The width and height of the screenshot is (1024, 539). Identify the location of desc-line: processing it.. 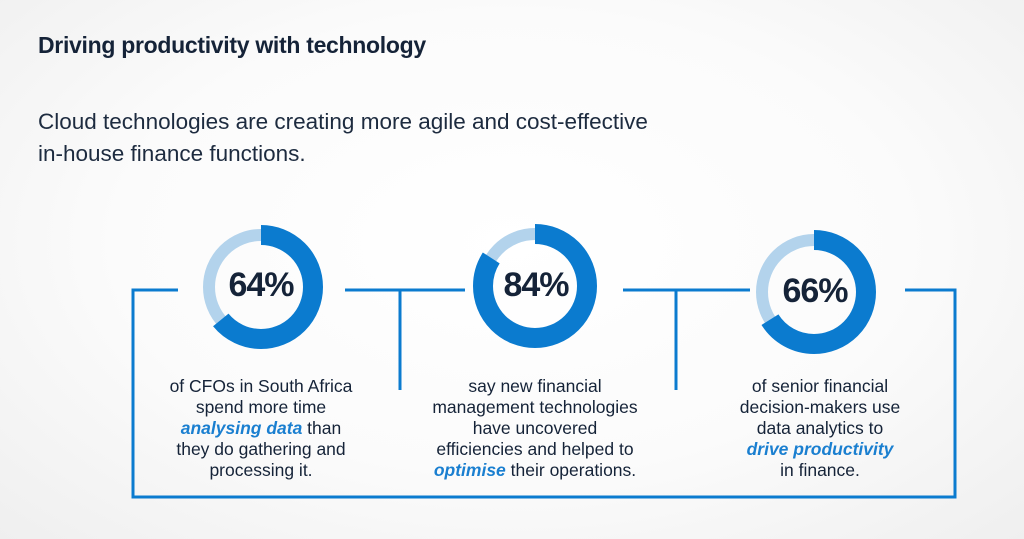
(261, 470).